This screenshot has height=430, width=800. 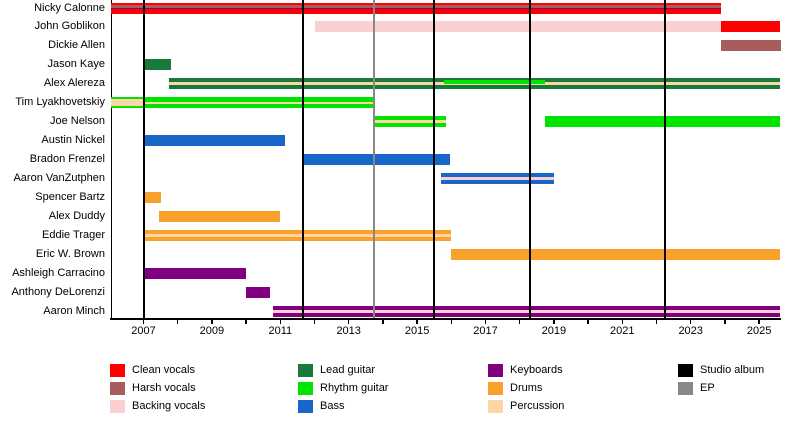 What do you see at coordinates (69, 7) in the screenshot?
I see `member-label: Nicky Calonne` at bounding box center [69, 7].